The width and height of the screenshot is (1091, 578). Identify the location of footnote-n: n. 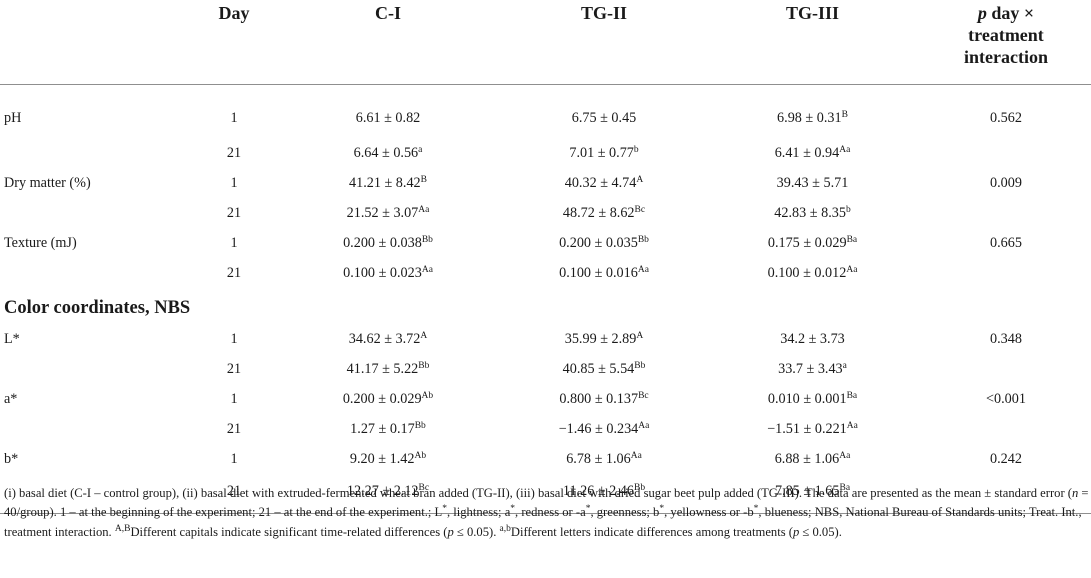
(1075, 493).